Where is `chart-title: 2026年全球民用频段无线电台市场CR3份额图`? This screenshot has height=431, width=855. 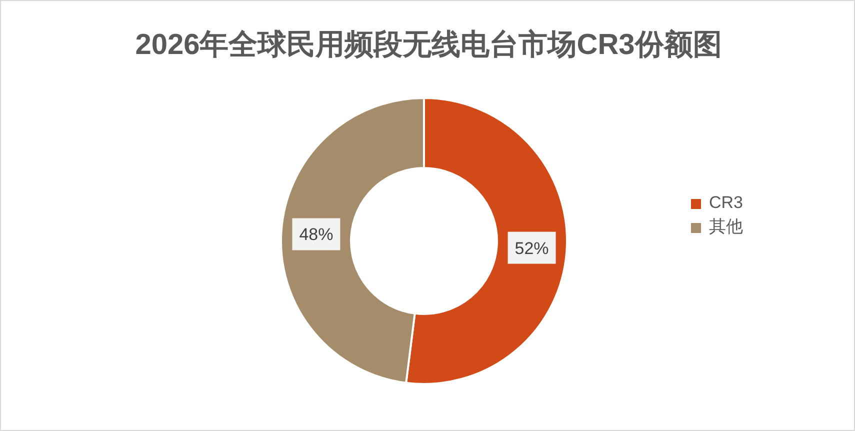 chart-title: 2026年全球民用频段无线电台市场CR3份额图 is located at coordinates (428, 45).